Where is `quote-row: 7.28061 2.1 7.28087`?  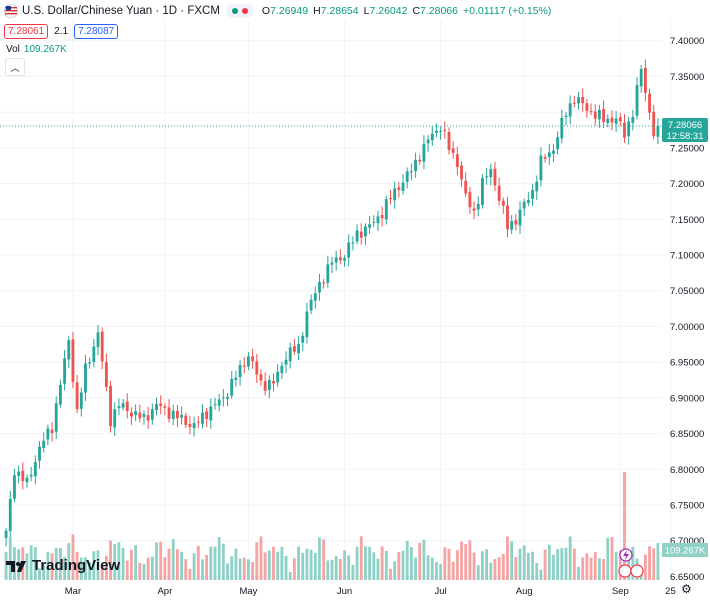
quote-row: 7.28061 2.1 7.28087 is located at coordinates (61, 31).